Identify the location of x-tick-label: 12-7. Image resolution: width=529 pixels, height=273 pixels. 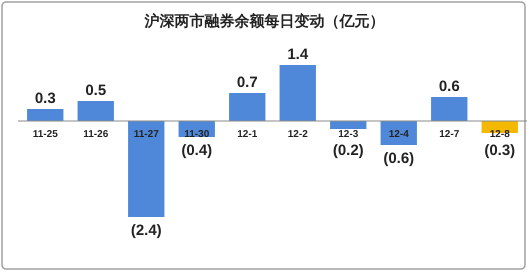
(449, 134).